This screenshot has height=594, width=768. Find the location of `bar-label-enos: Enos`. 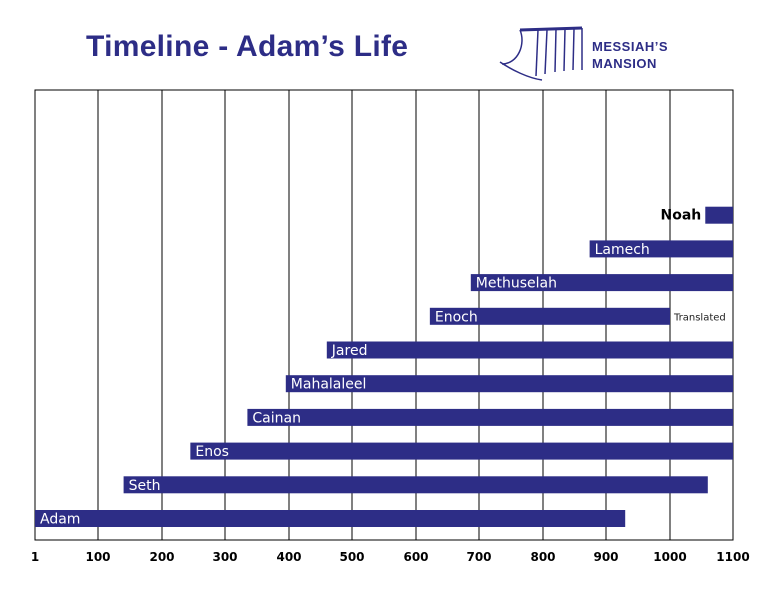

bar-label-enos: Enos is located at coordinates (212, 452).